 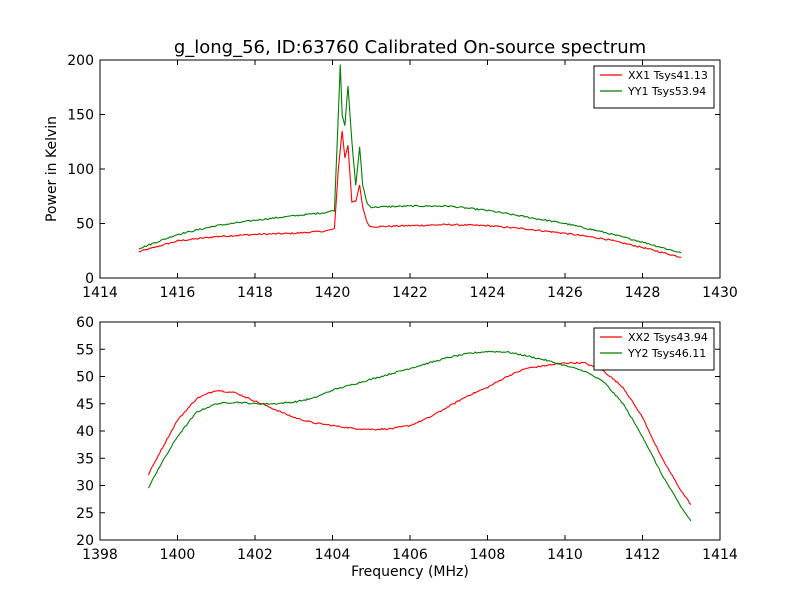 What do you see at coordinates (80, 170) in the screenshot?
I see `y-tick-label: 100` at bounding box center [80, 170].